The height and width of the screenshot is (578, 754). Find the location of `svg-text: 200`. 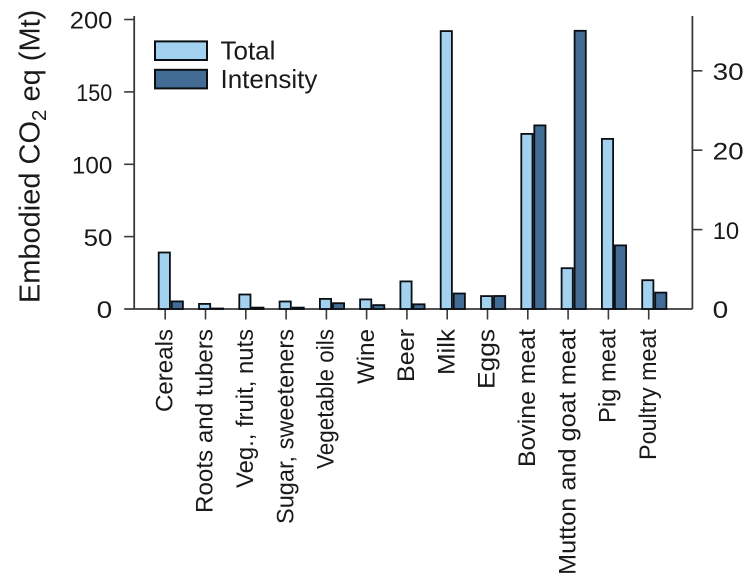

svg-text: 200 is located at coordinates (91, 21).